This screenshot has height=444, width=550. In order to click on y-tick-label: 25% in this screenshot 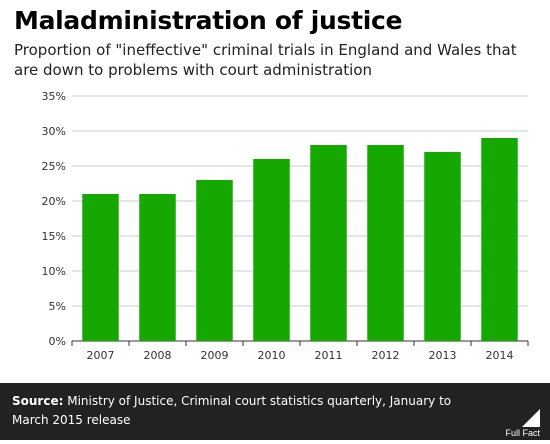, I will do `click(54, 166)`.